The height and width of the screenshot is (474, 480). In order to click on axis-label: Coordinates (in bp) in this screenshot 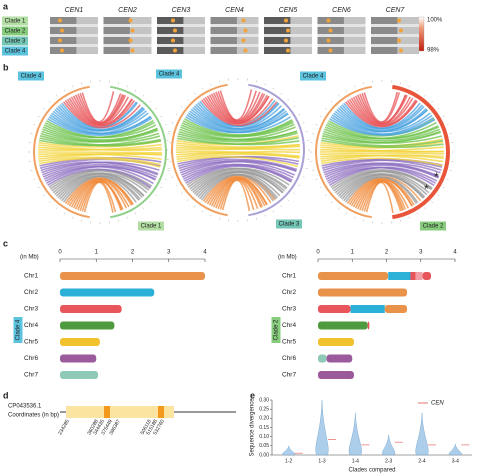, I will do `click(33, 416)`.